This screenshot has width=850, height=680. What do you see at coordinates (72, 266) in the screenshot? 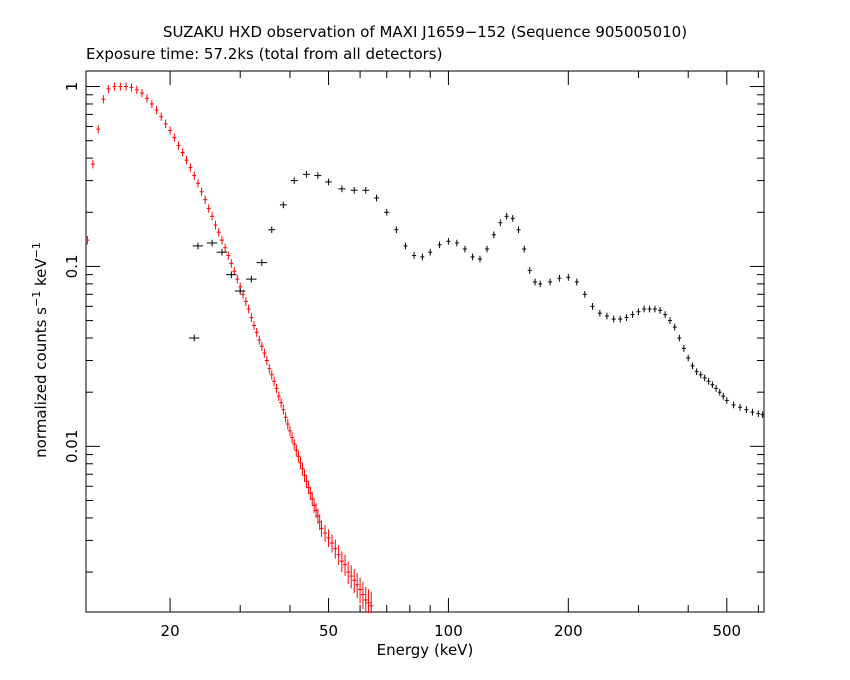
I see `y-tick-label: 0.1` at bounding box center [72, 266].